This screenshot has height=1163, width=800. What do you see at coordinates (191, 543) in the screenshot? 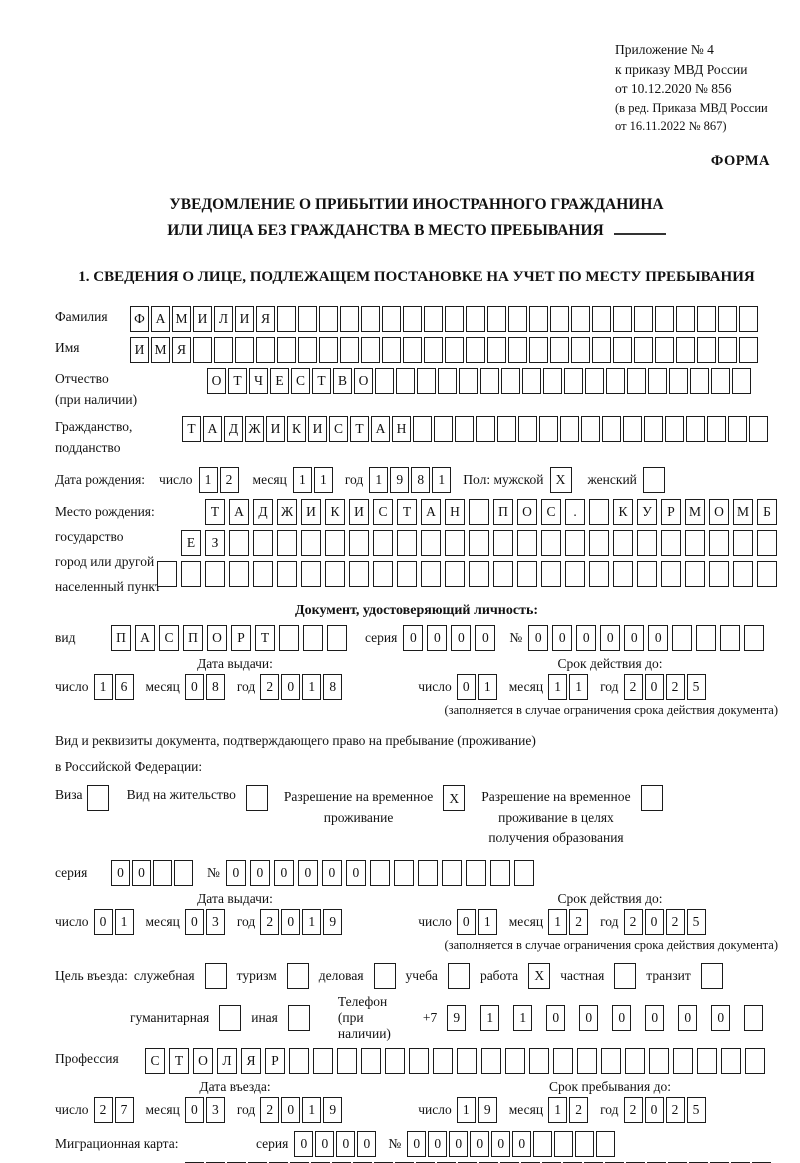
I see `char-cell: Е` at bounding box center [191, 543].